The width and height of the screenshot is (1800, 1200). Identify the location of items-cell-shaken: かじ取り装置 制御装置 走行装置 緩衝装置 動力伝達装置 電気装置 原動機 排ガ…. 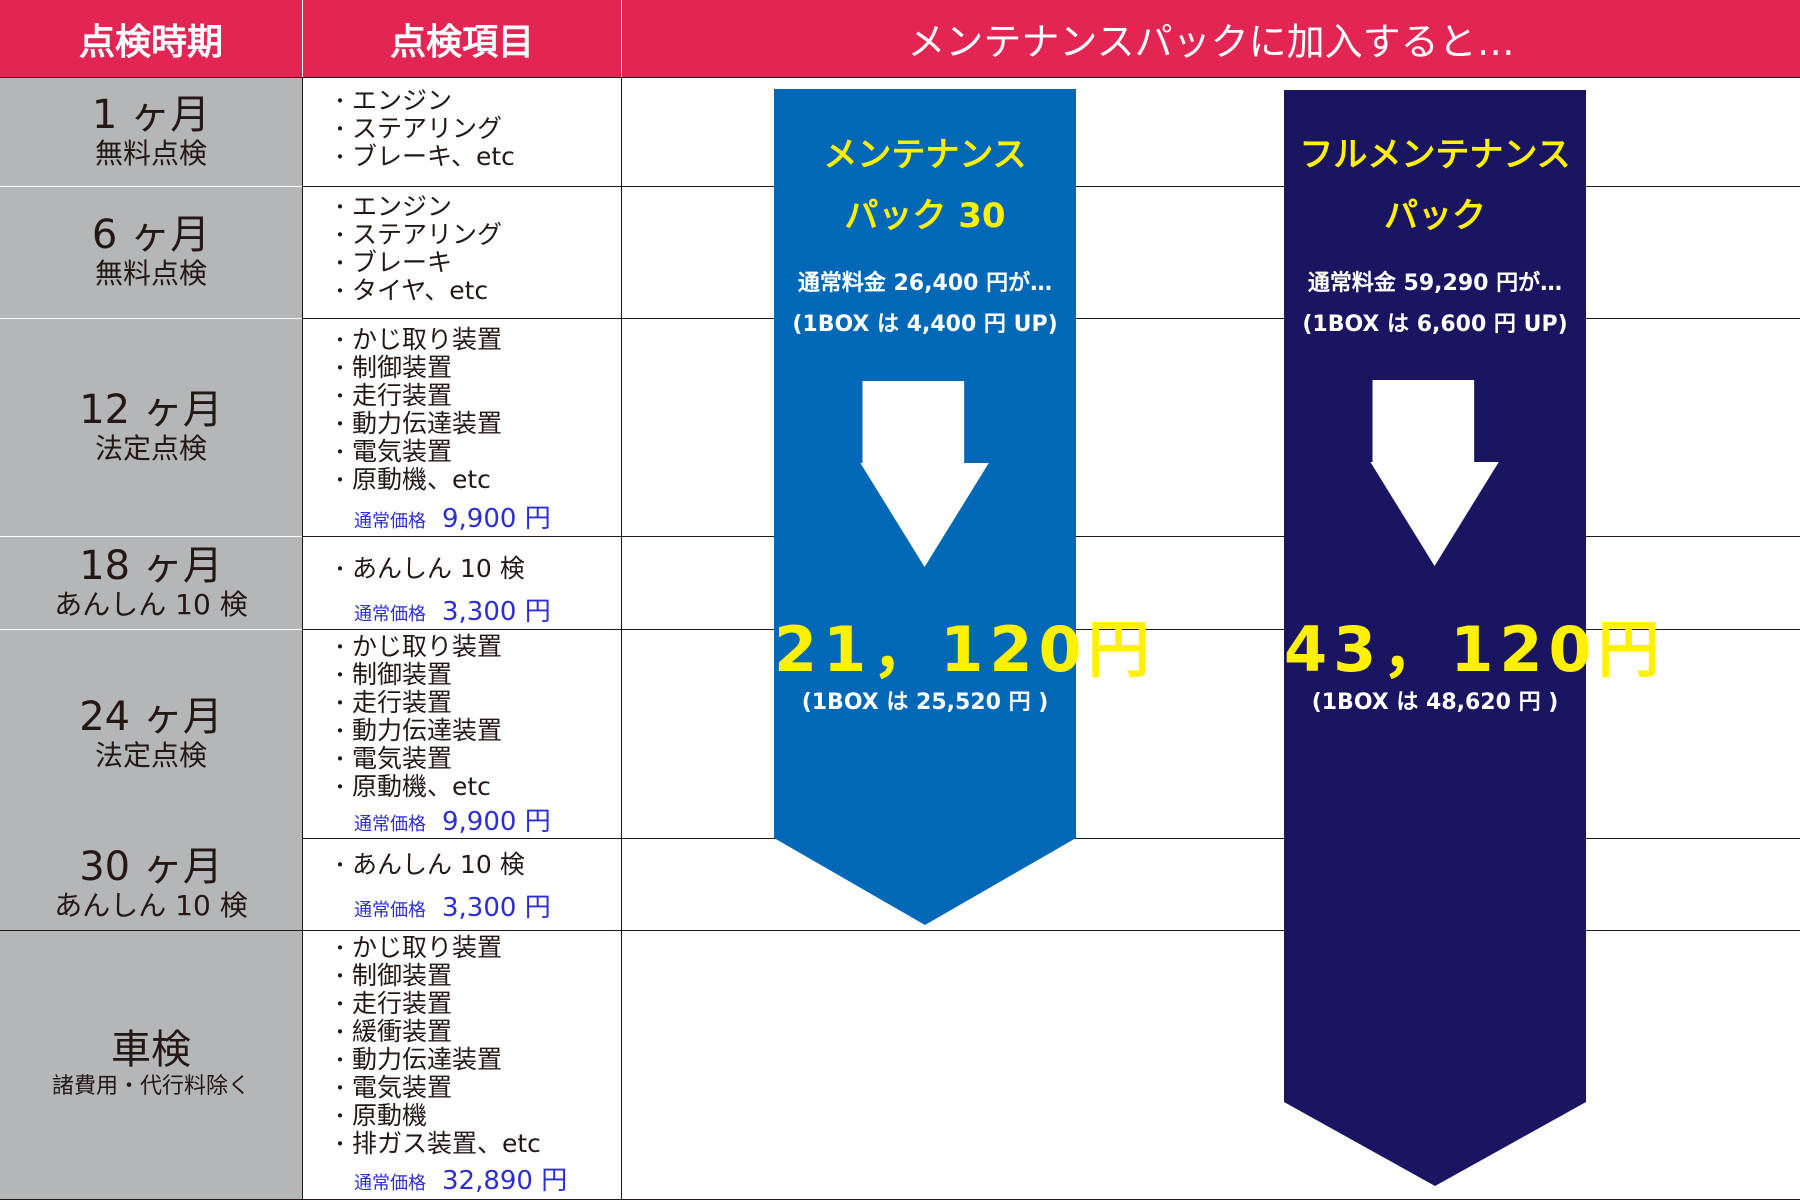
(461, 1065).